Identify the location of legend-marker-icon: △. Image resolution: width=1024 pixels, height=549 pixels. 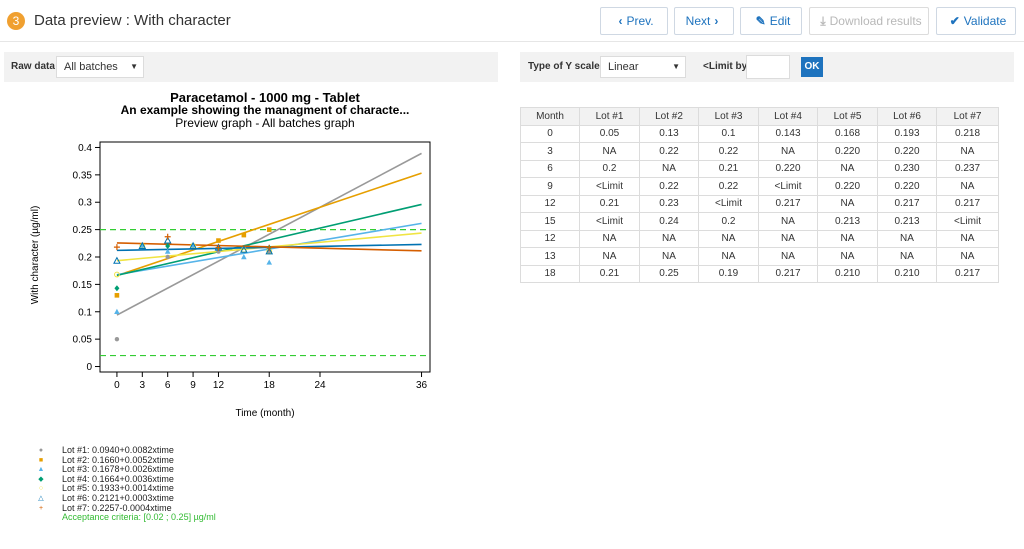
(41, 498).